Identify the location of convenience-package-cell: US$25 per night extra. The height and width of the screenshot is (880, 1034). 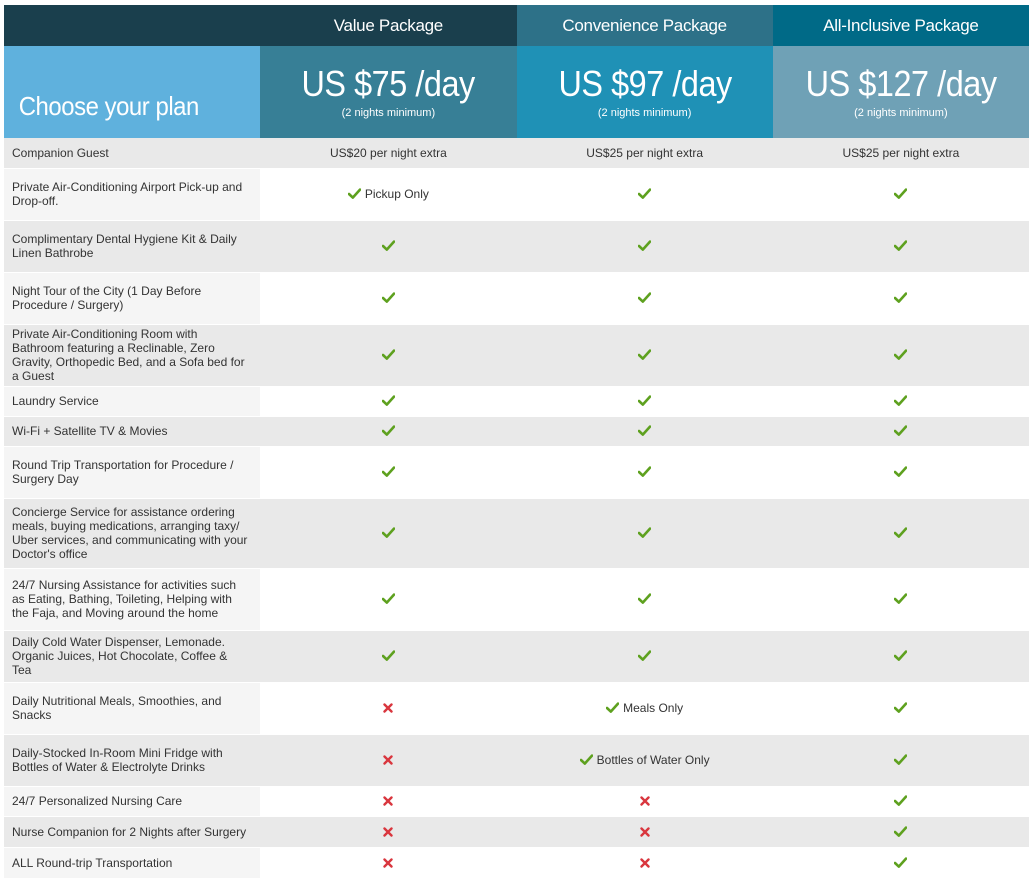
(644, 153).